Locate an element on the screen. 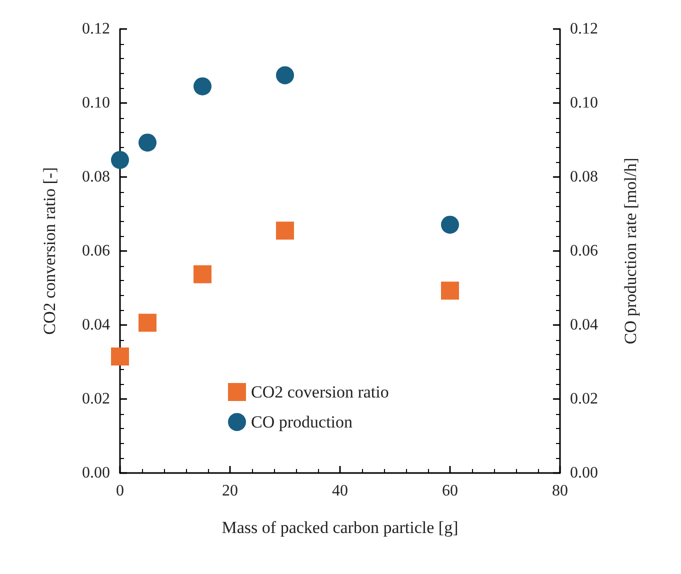 This screenshot has width=681, height=574. y-tick-label: 0.08 is located at coordinates (96, 177).